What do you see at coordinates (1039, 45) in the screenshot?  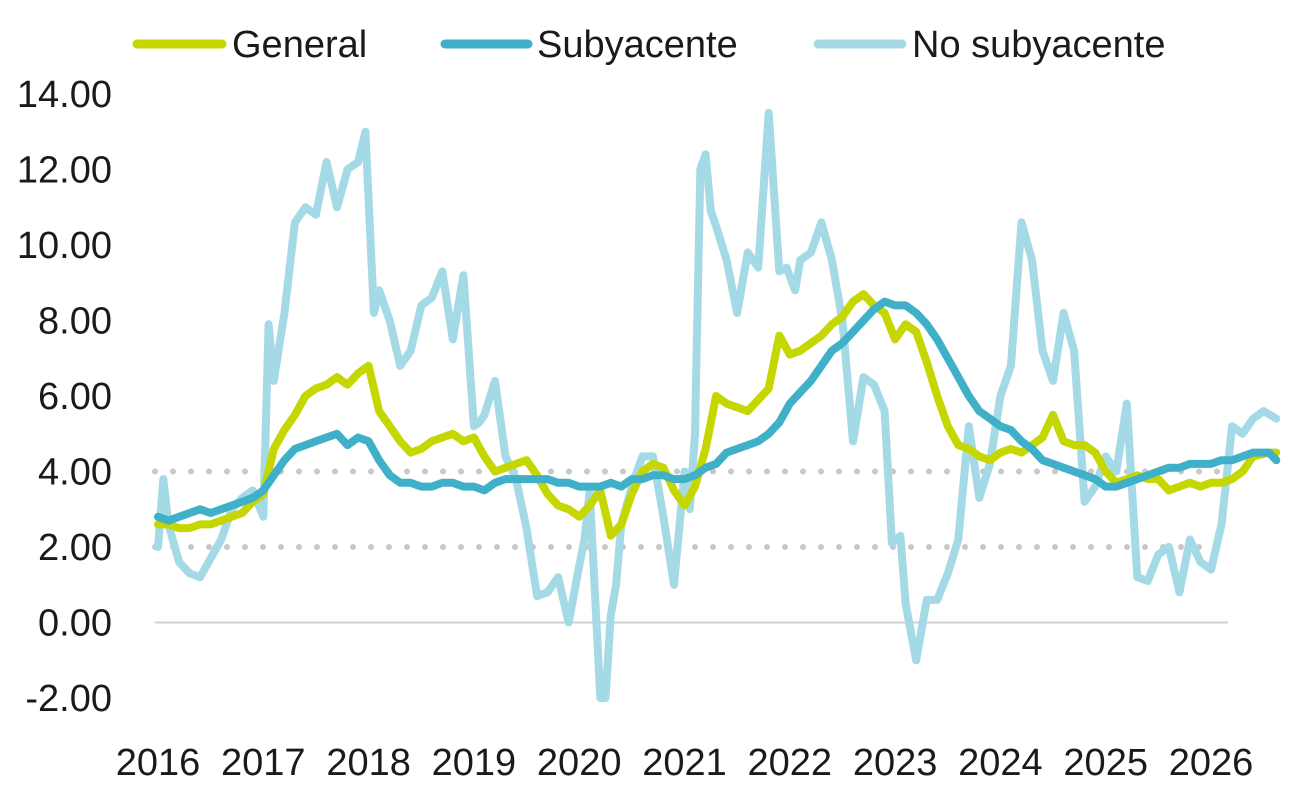 I see `legend-label-no-subyacente: No subyacente` at bounding box center [1039, 45].